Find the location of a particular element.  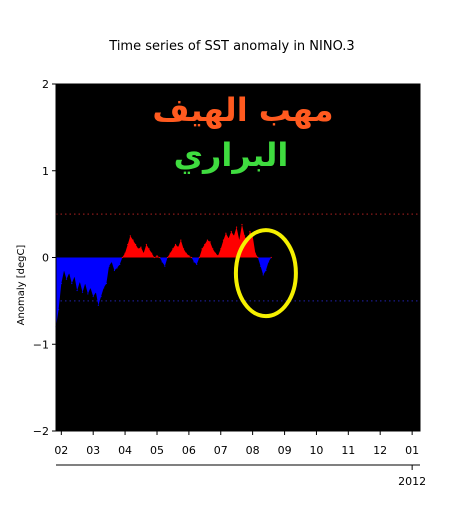

y-tick-label: −2 is located at coordinates (41, 431).